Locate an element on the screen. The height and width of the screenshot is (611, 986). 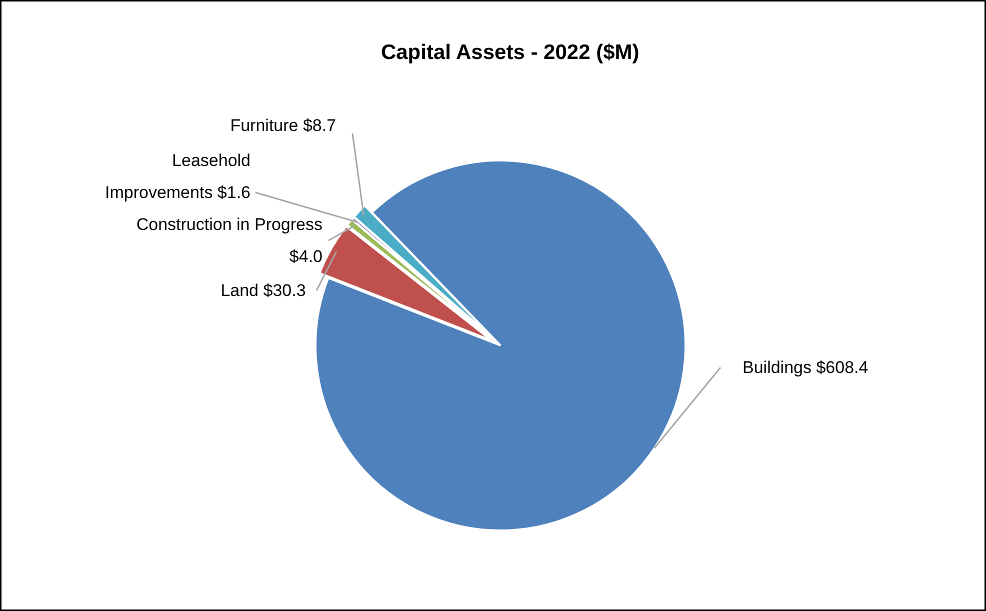
slice-label: Buildings $608.4 is located at coordinates (805, 367).